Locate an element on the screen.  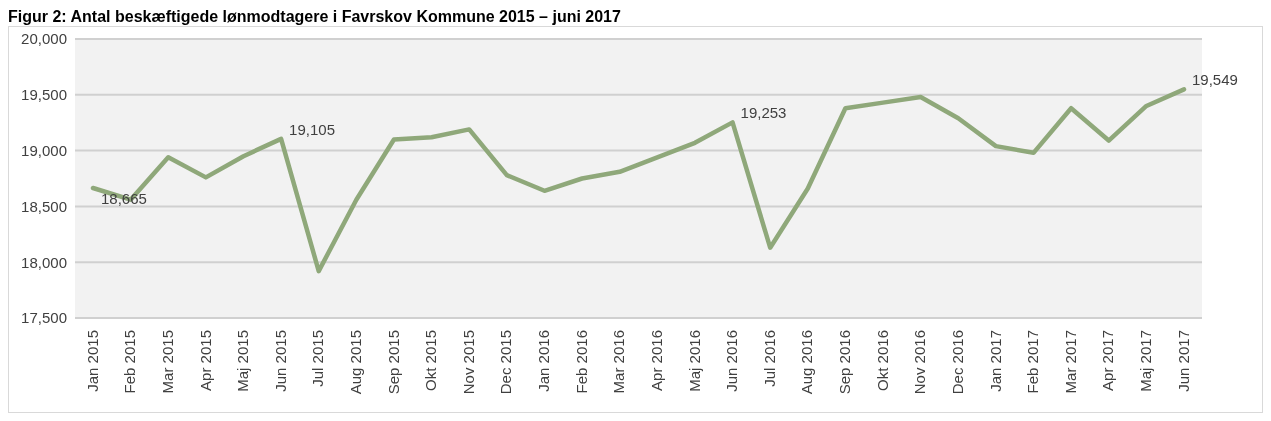
data-label: 19,253 is located at coordinates (763, 113).